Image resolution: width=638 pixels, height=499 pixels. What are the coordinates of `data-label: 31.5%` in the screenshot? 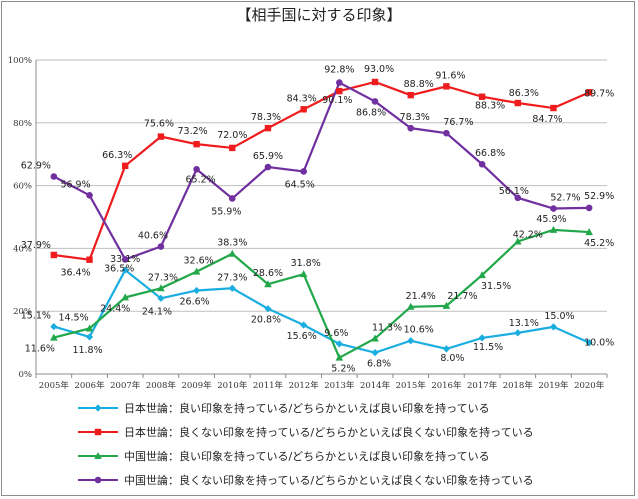 It's located at (496, 286).